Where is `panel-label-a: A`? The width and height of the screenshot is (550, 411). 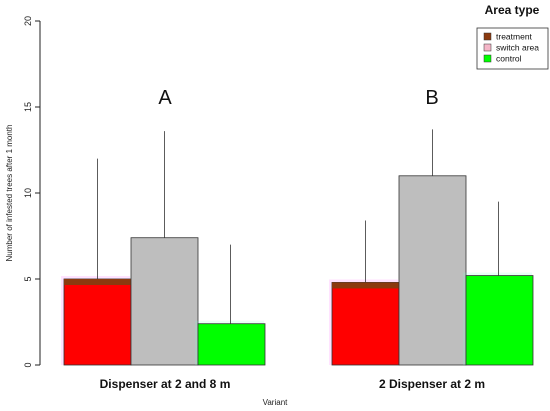
panel-label-a: A is located at coordinates (165, 98).